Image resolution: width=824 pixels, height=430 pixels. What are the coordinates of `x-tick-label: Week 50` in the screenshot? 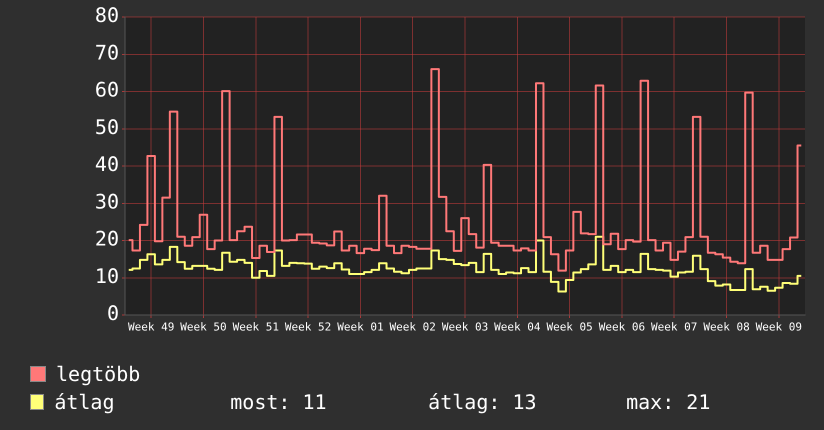 It's located at (203, 327).